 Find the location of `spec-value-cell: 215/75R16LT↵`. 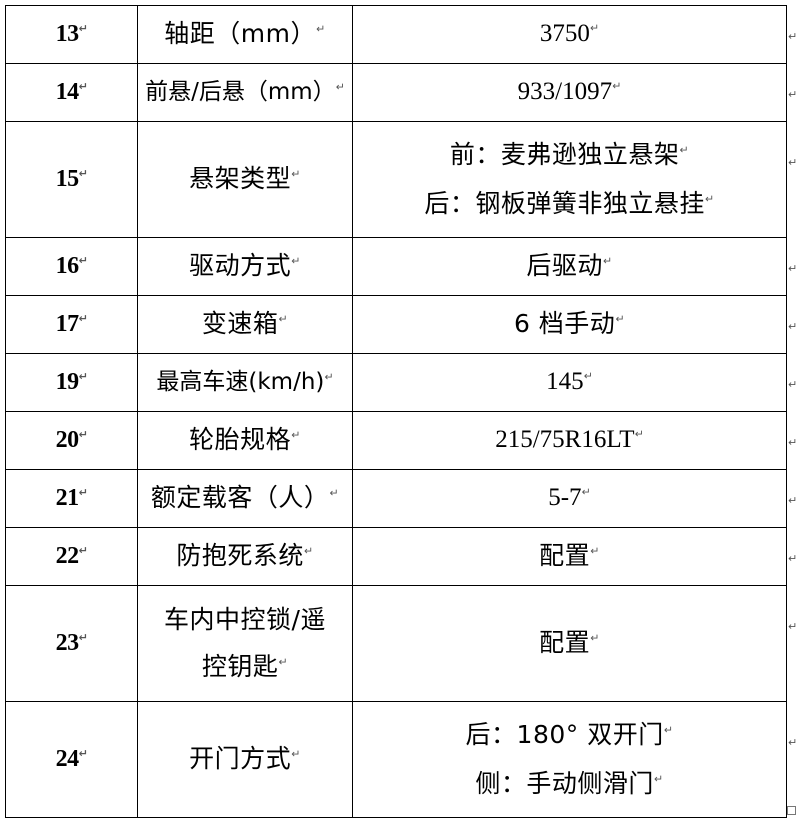

spec-value-cell: 215/75R16LT↵ is located at coordinates (569, 440).